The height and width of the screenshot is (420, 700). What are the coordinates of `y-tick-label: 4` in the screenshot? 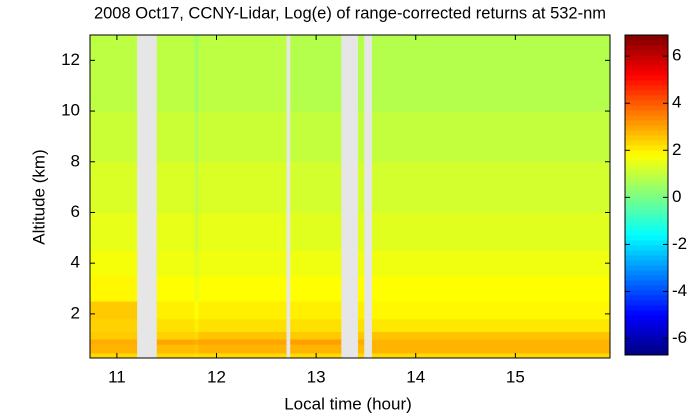 It's located at (75, 262).